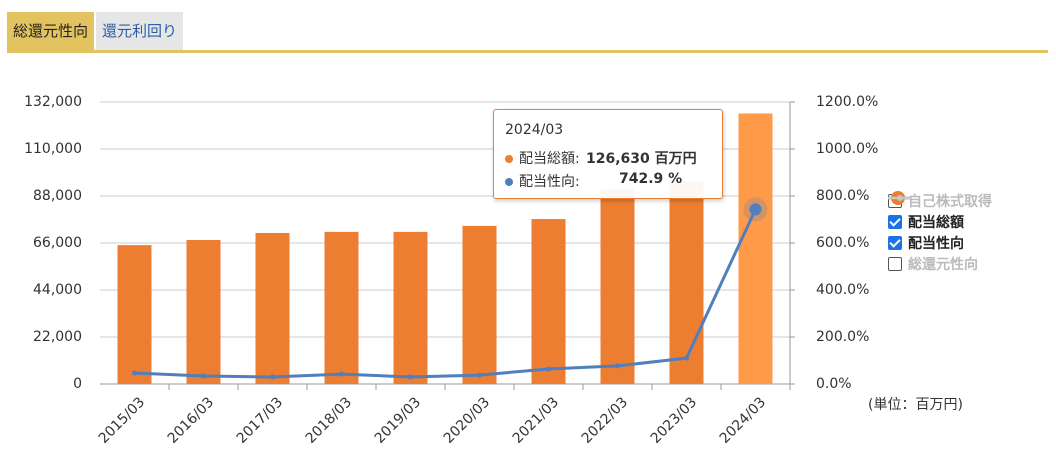  What do you see at coordinates (940, 211) in the screenshot?
I see `legend-entry: 配当総額` at bounding box center [940, 211].